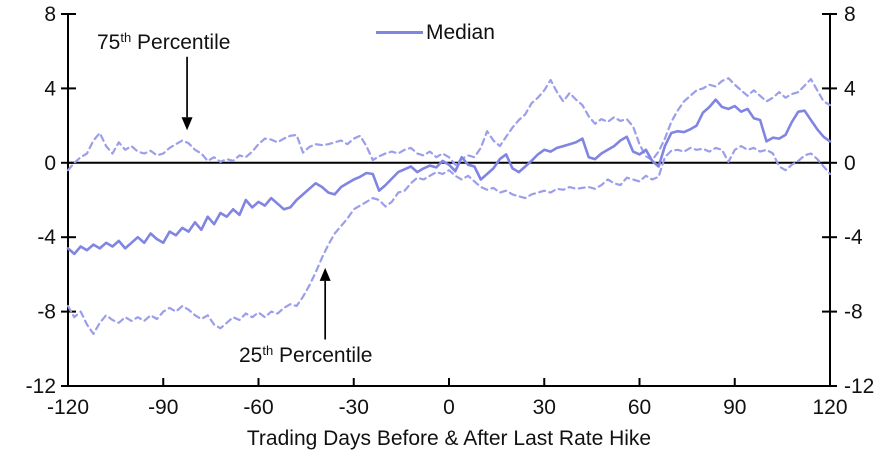  What do you see at coordinates (109, 42) in the screenshot?
I see `annotation-75-number: 75` at bounding box center [109, 42].